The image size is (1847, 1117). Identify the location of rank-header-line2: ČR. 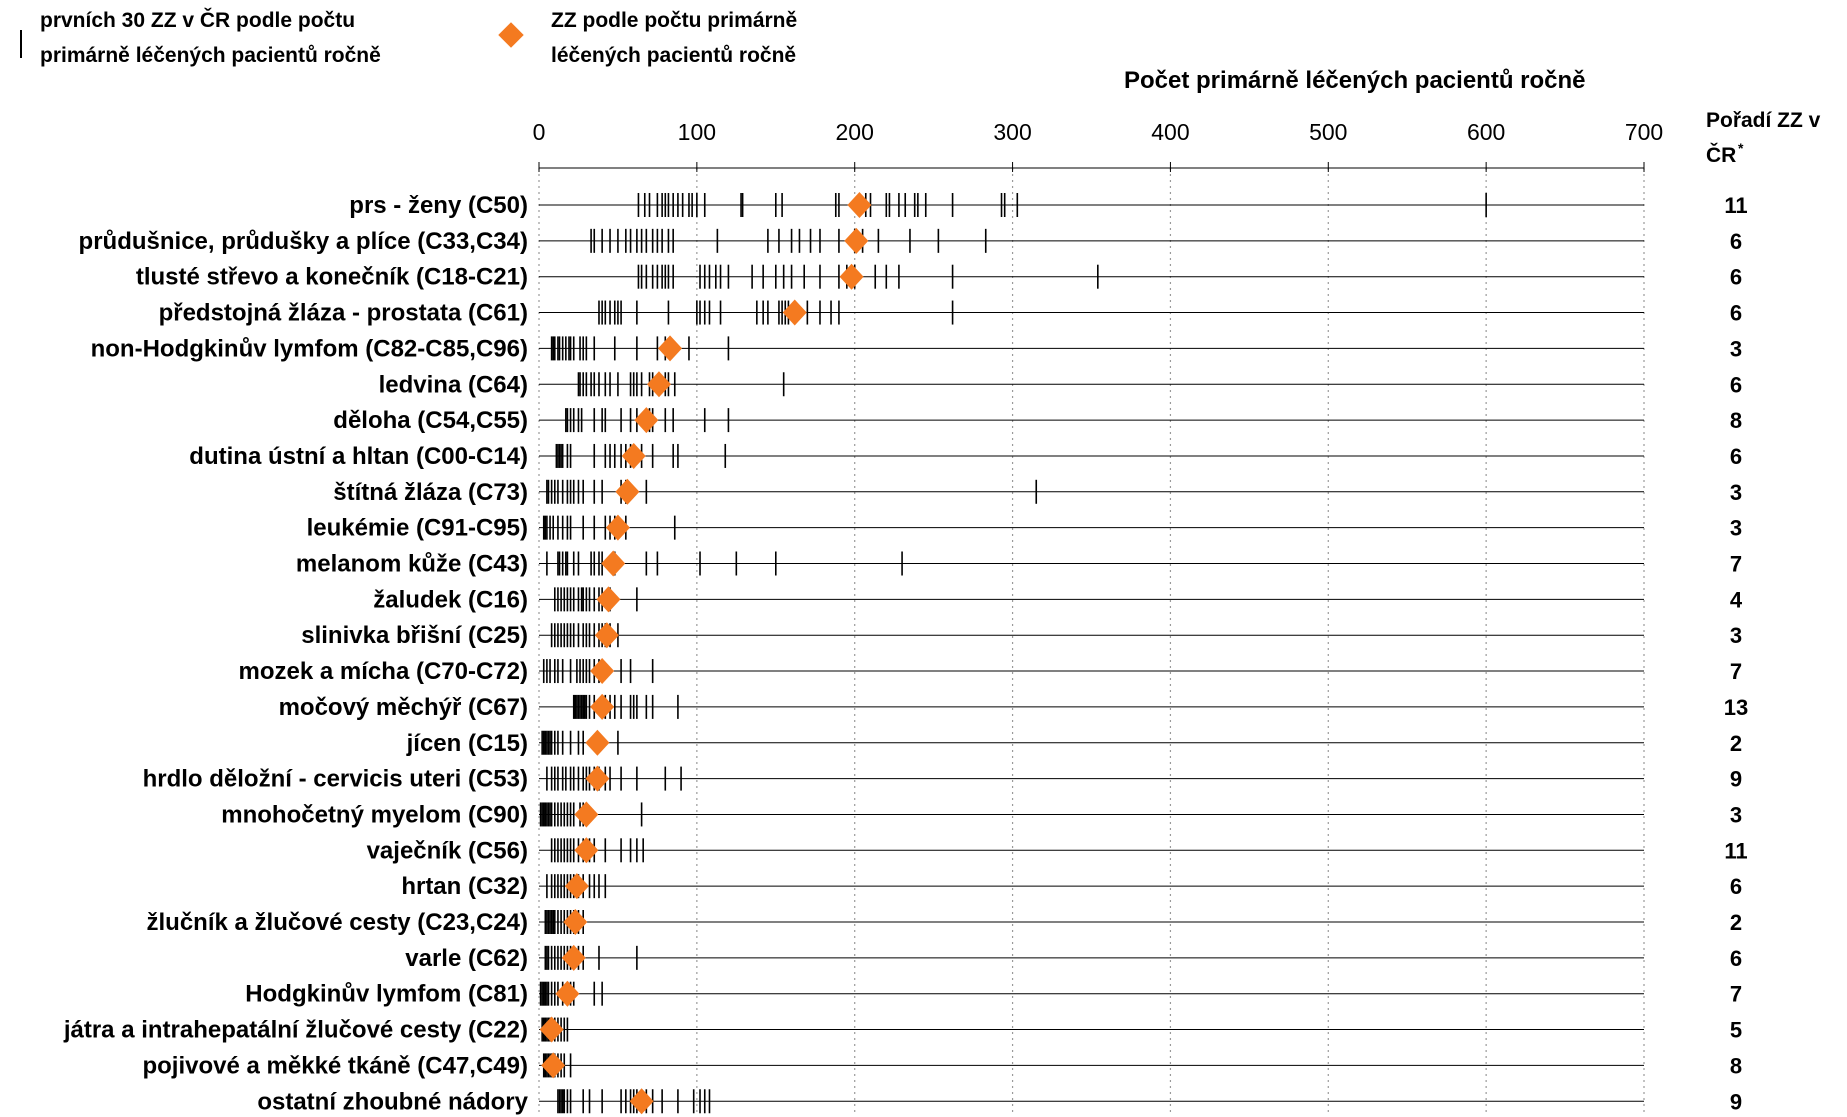
(1721, 155).